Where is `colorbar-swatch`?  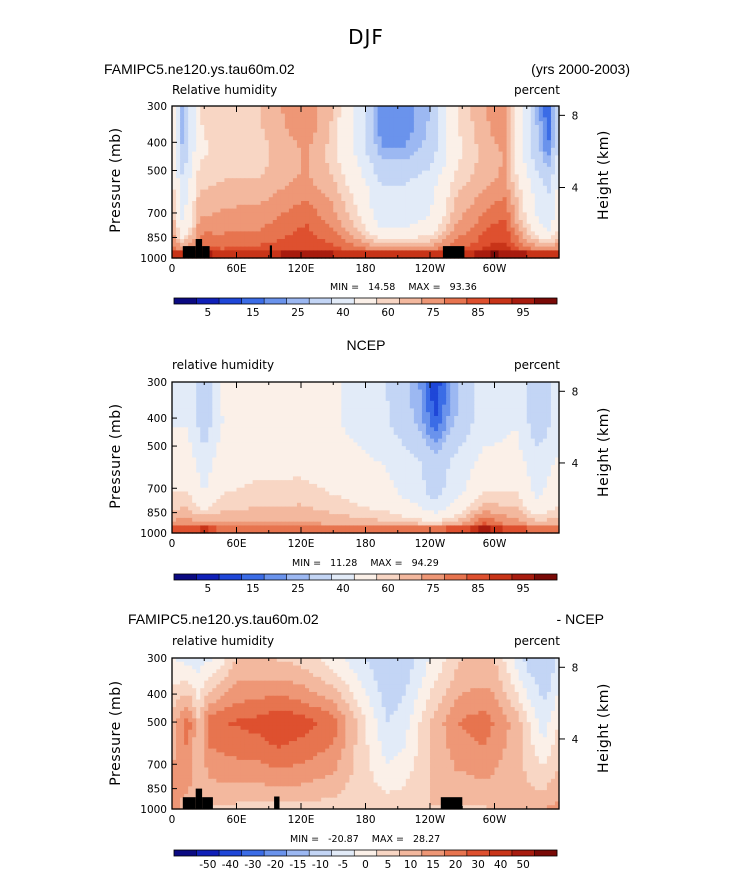
colorbar-swatch is located at coordinates (455, 301).